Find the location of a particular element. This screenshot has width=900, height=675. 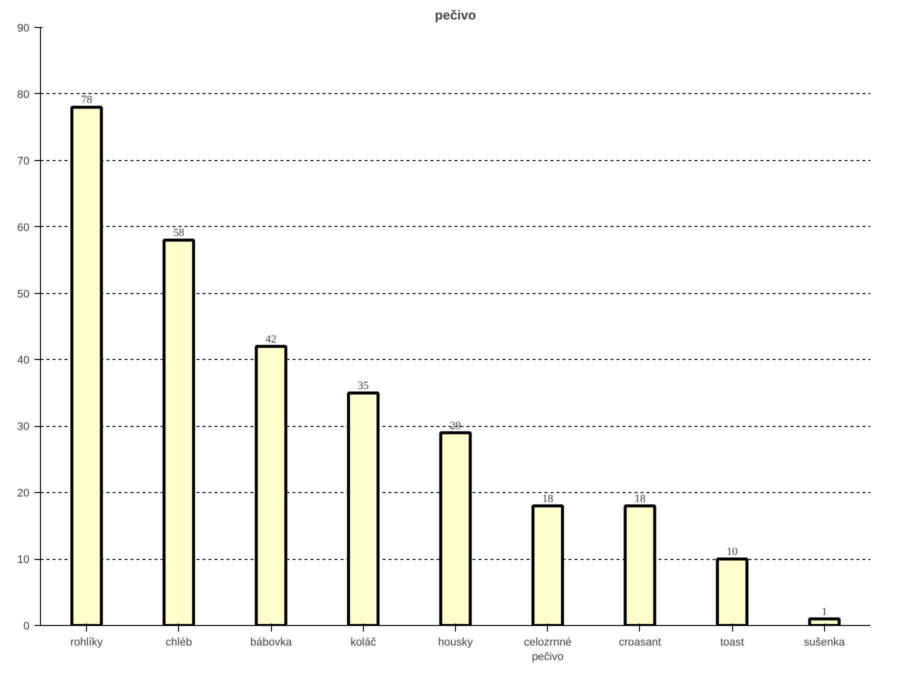

y-tick-label: 80 is located at coordinates (23, 94).